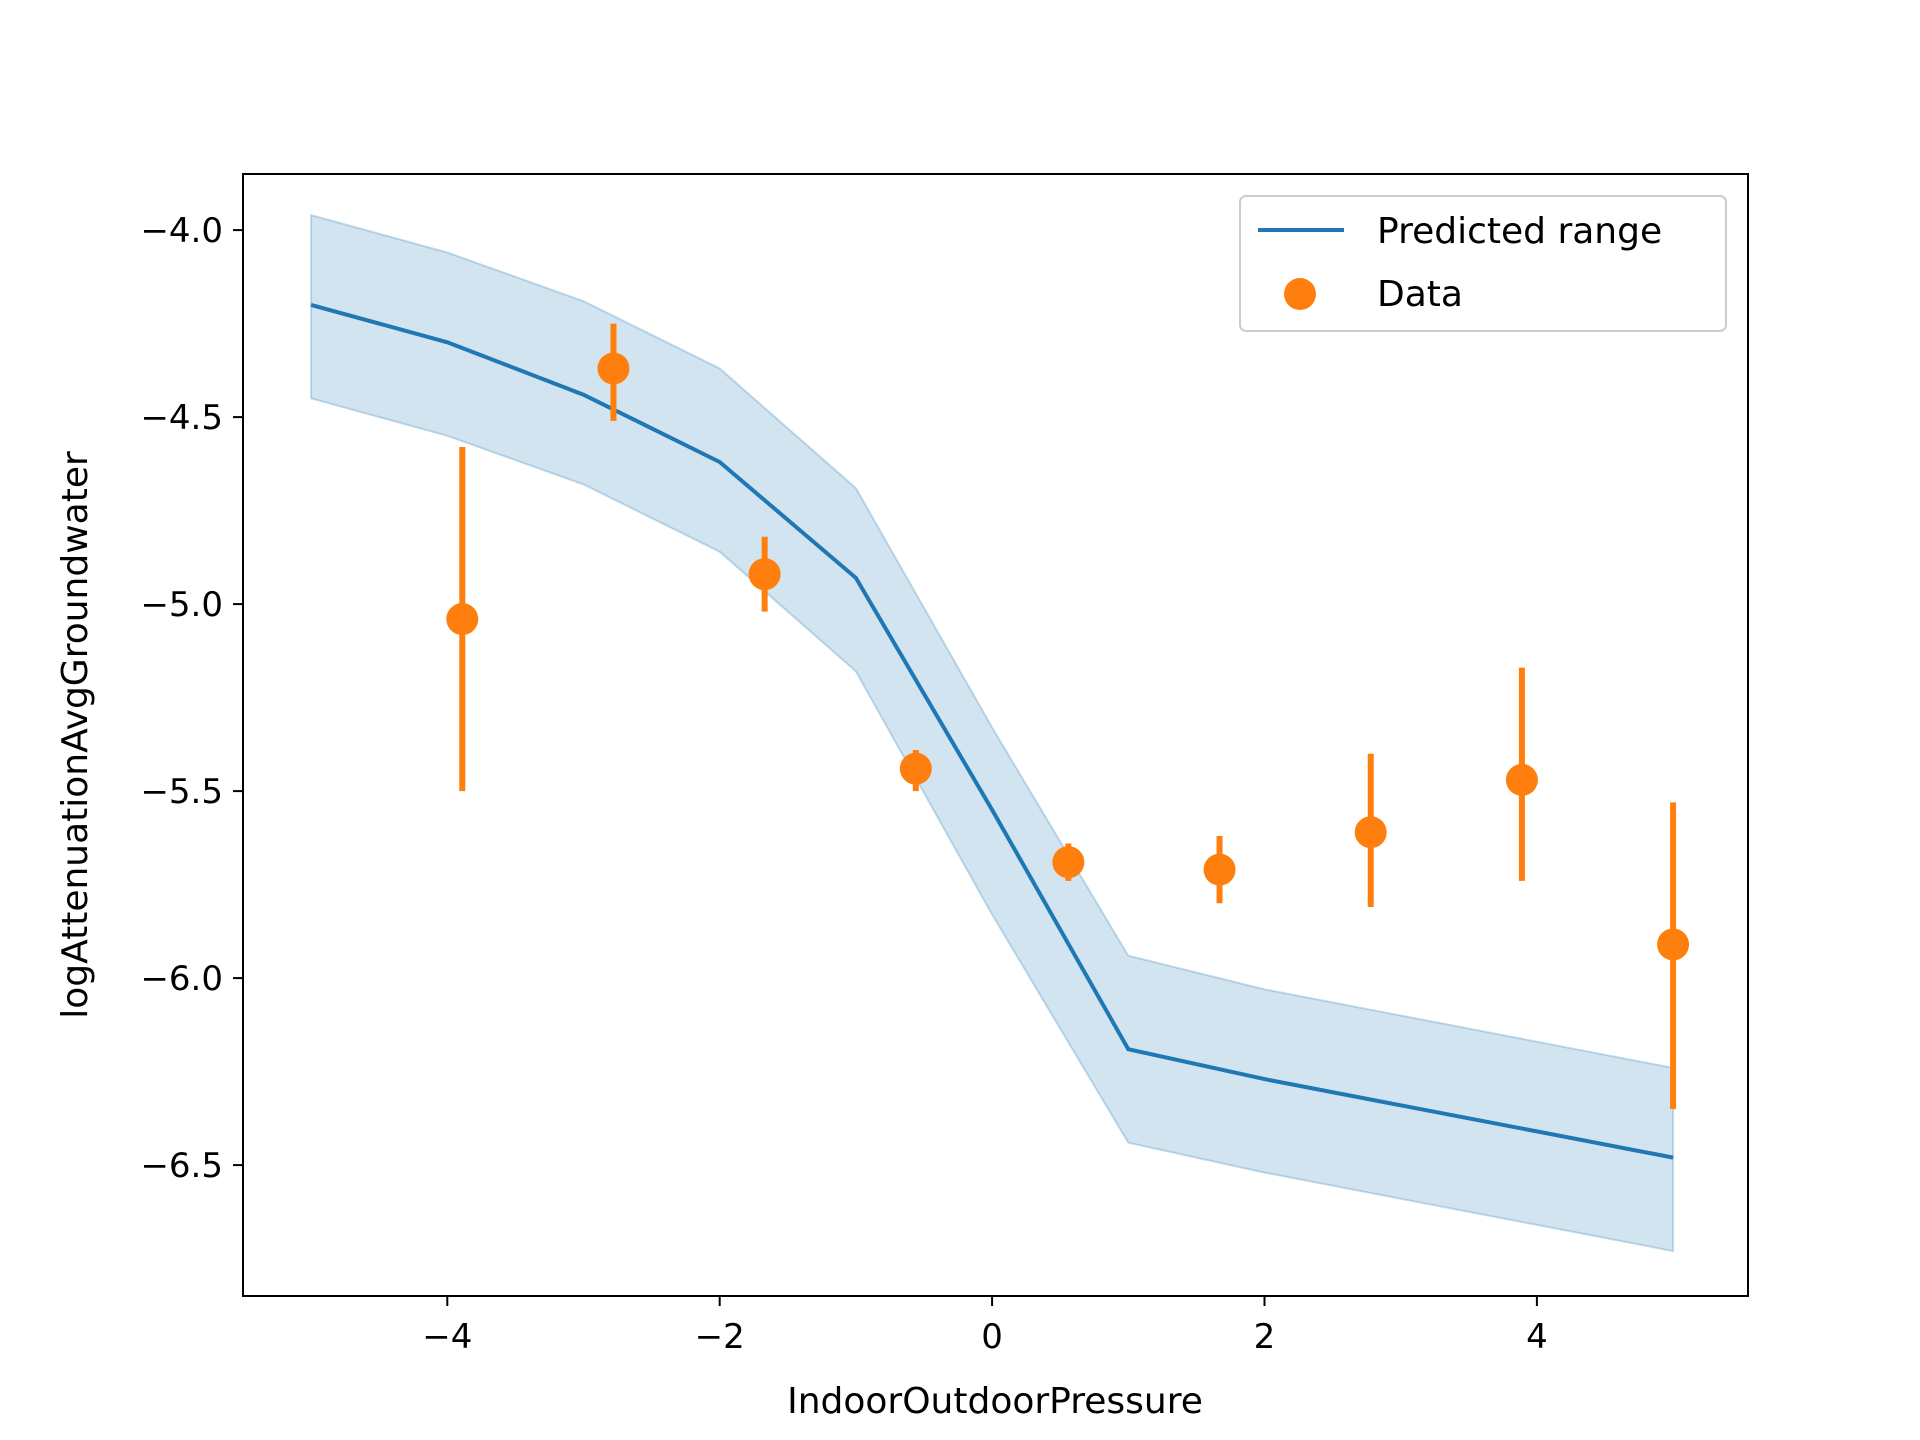 The width and height of the screenshot is (1920, 1440). Describe the element at coordinates (181, 792) in the screenshot. I see `y-tick-label: −5.5` at that location.